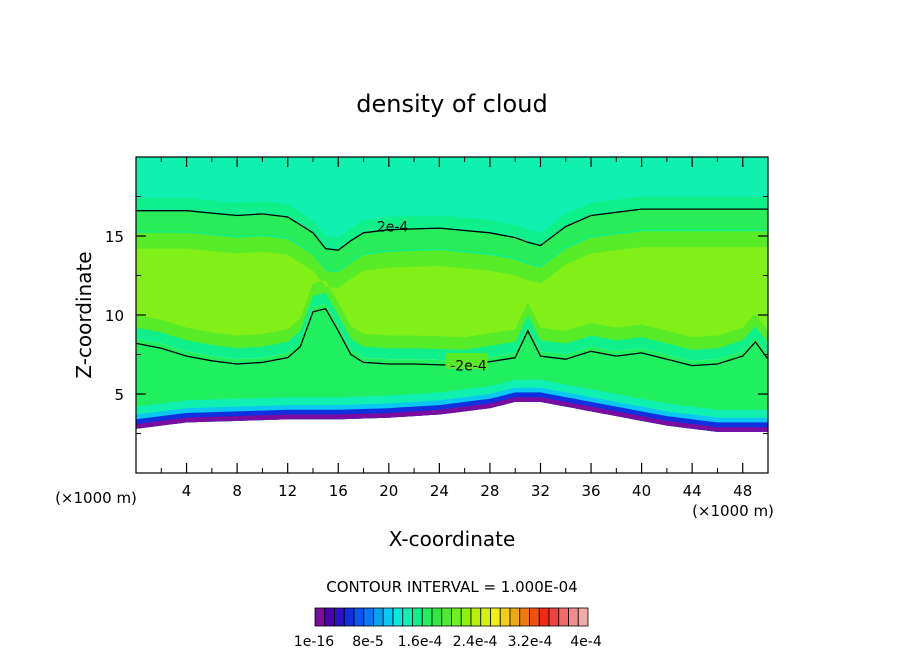 The height and width of the screenshot is (654, 904). What do you see at coordinates (448, 642) in the screenshot?
I see `colorbar-labels: 1e-16 8e-5 1.6e-4 2.4e-4 3.2e-4 4e-4` at bounding box center [448, 642].